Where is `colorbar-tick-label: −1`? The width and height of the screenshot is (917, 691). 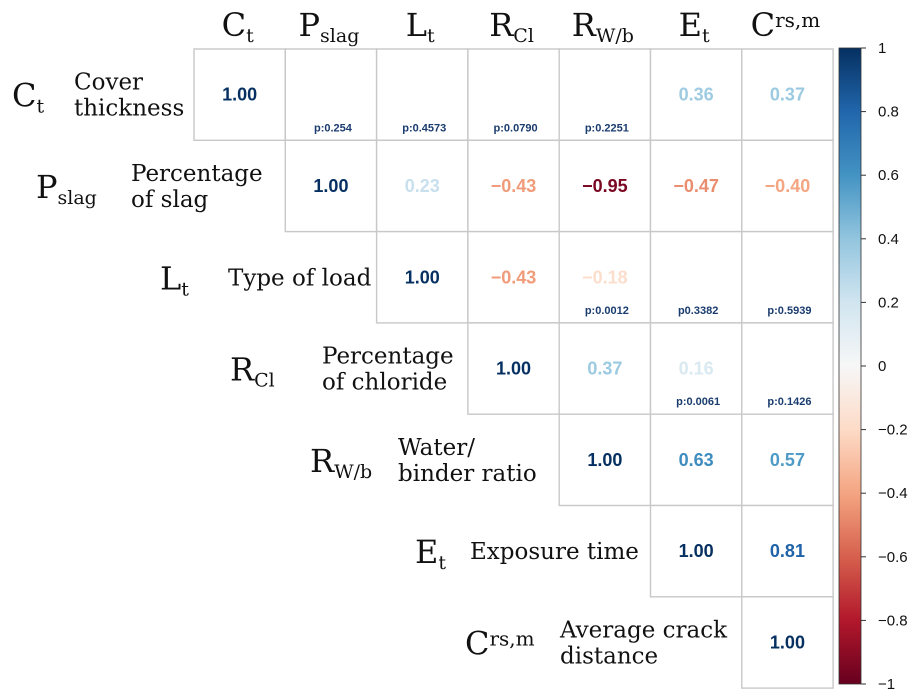
colorbar-tick-label: −1 is located at coordinates (886, 683).